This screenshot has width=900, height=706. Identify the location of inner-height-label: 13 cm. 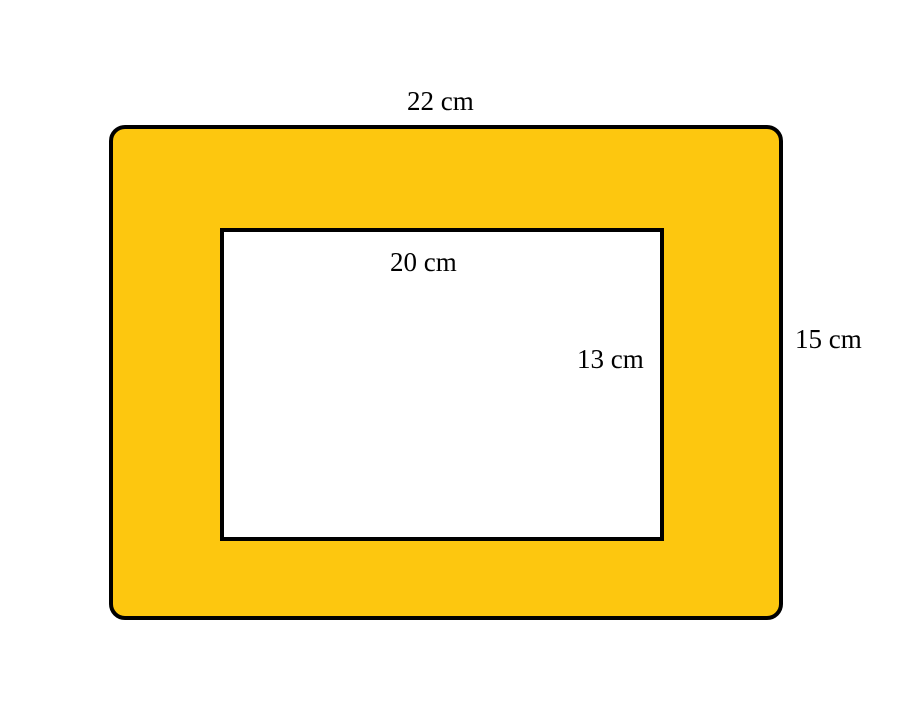
(610, 359).